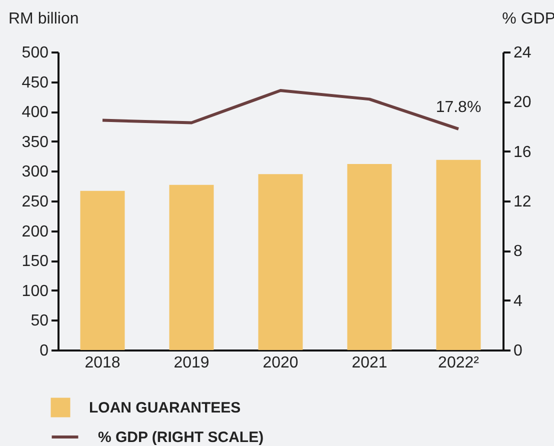 This screenshot has height=446, width=554. Describe the element at coordinates (35, 83) in the screenshot. I see `y-tick-label: 450` at that location.